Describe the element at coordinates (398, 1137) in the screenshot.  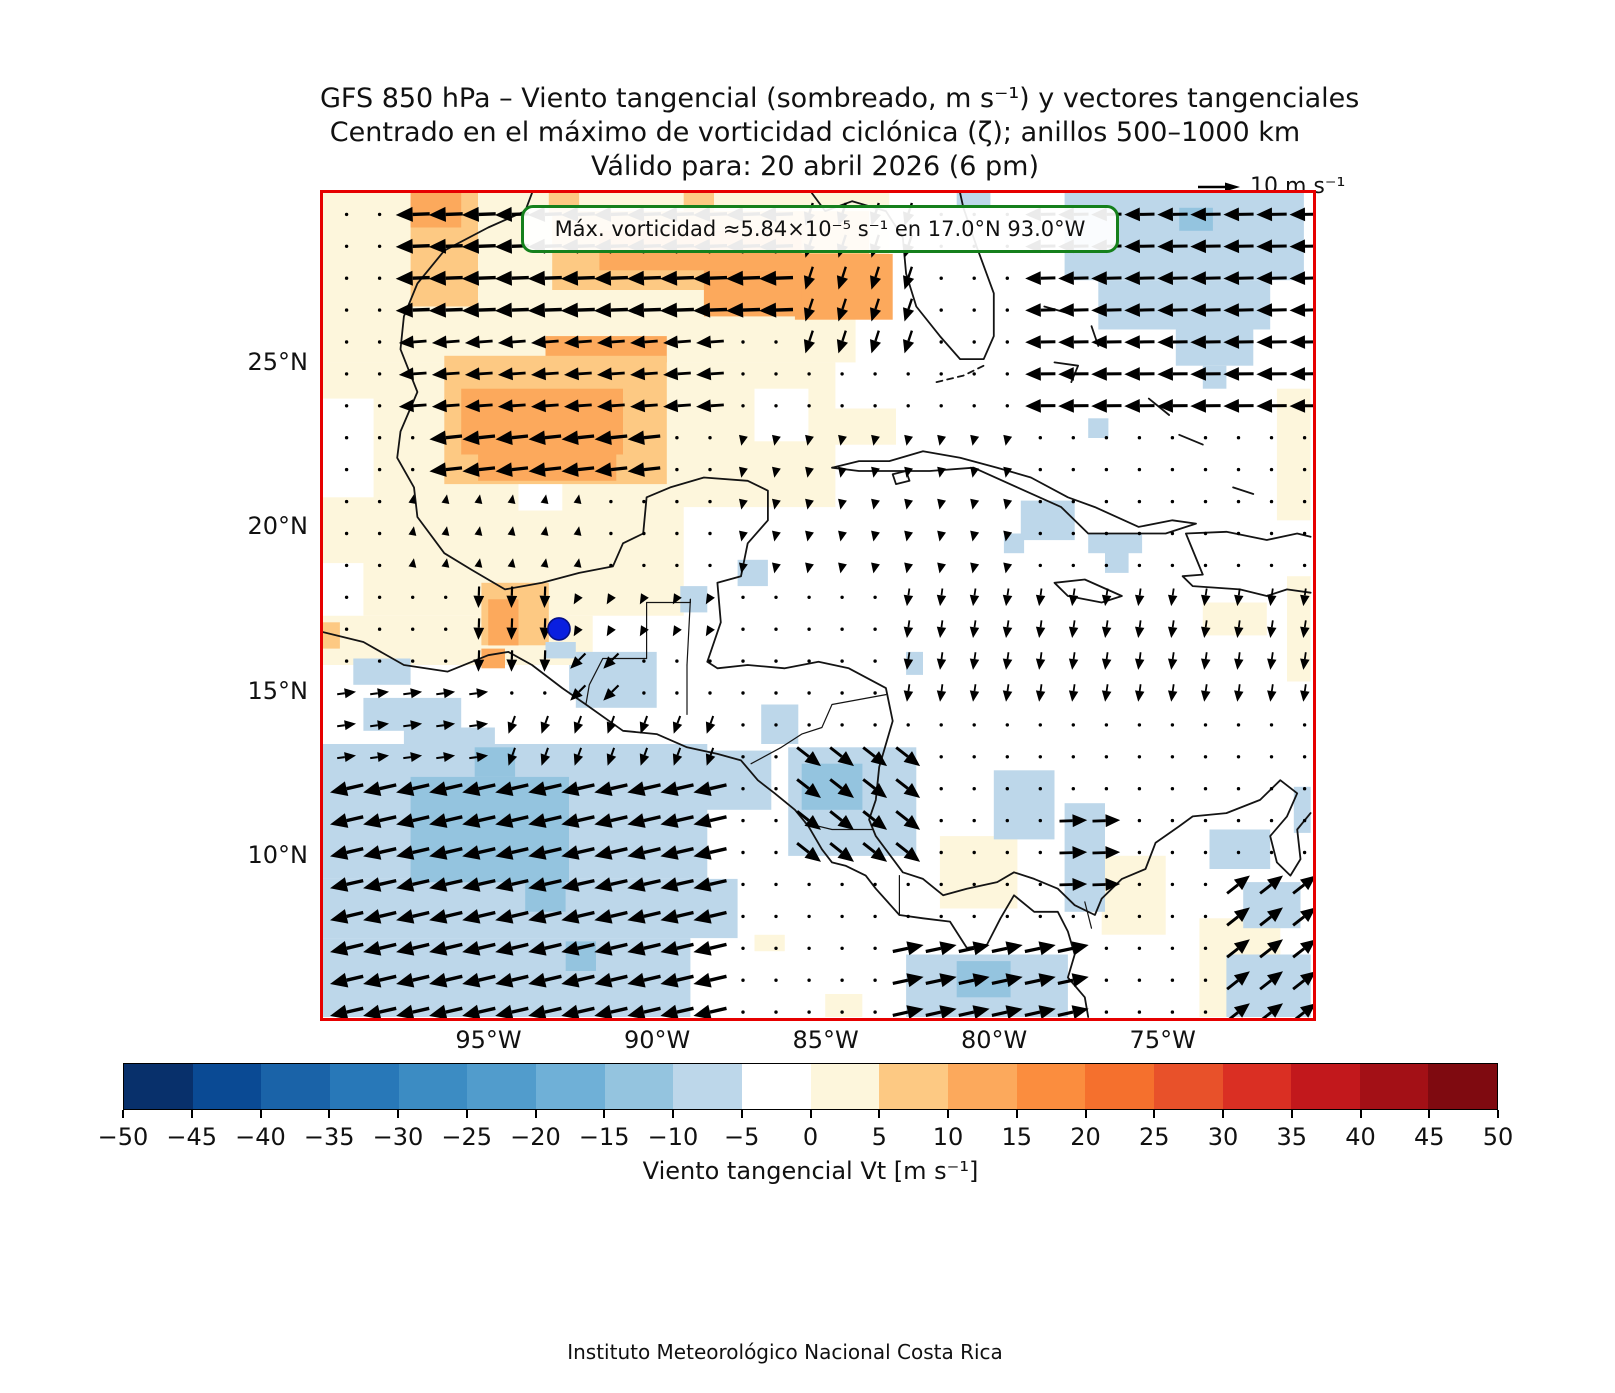
I see `colorbar-tick-label: −30` at that location.